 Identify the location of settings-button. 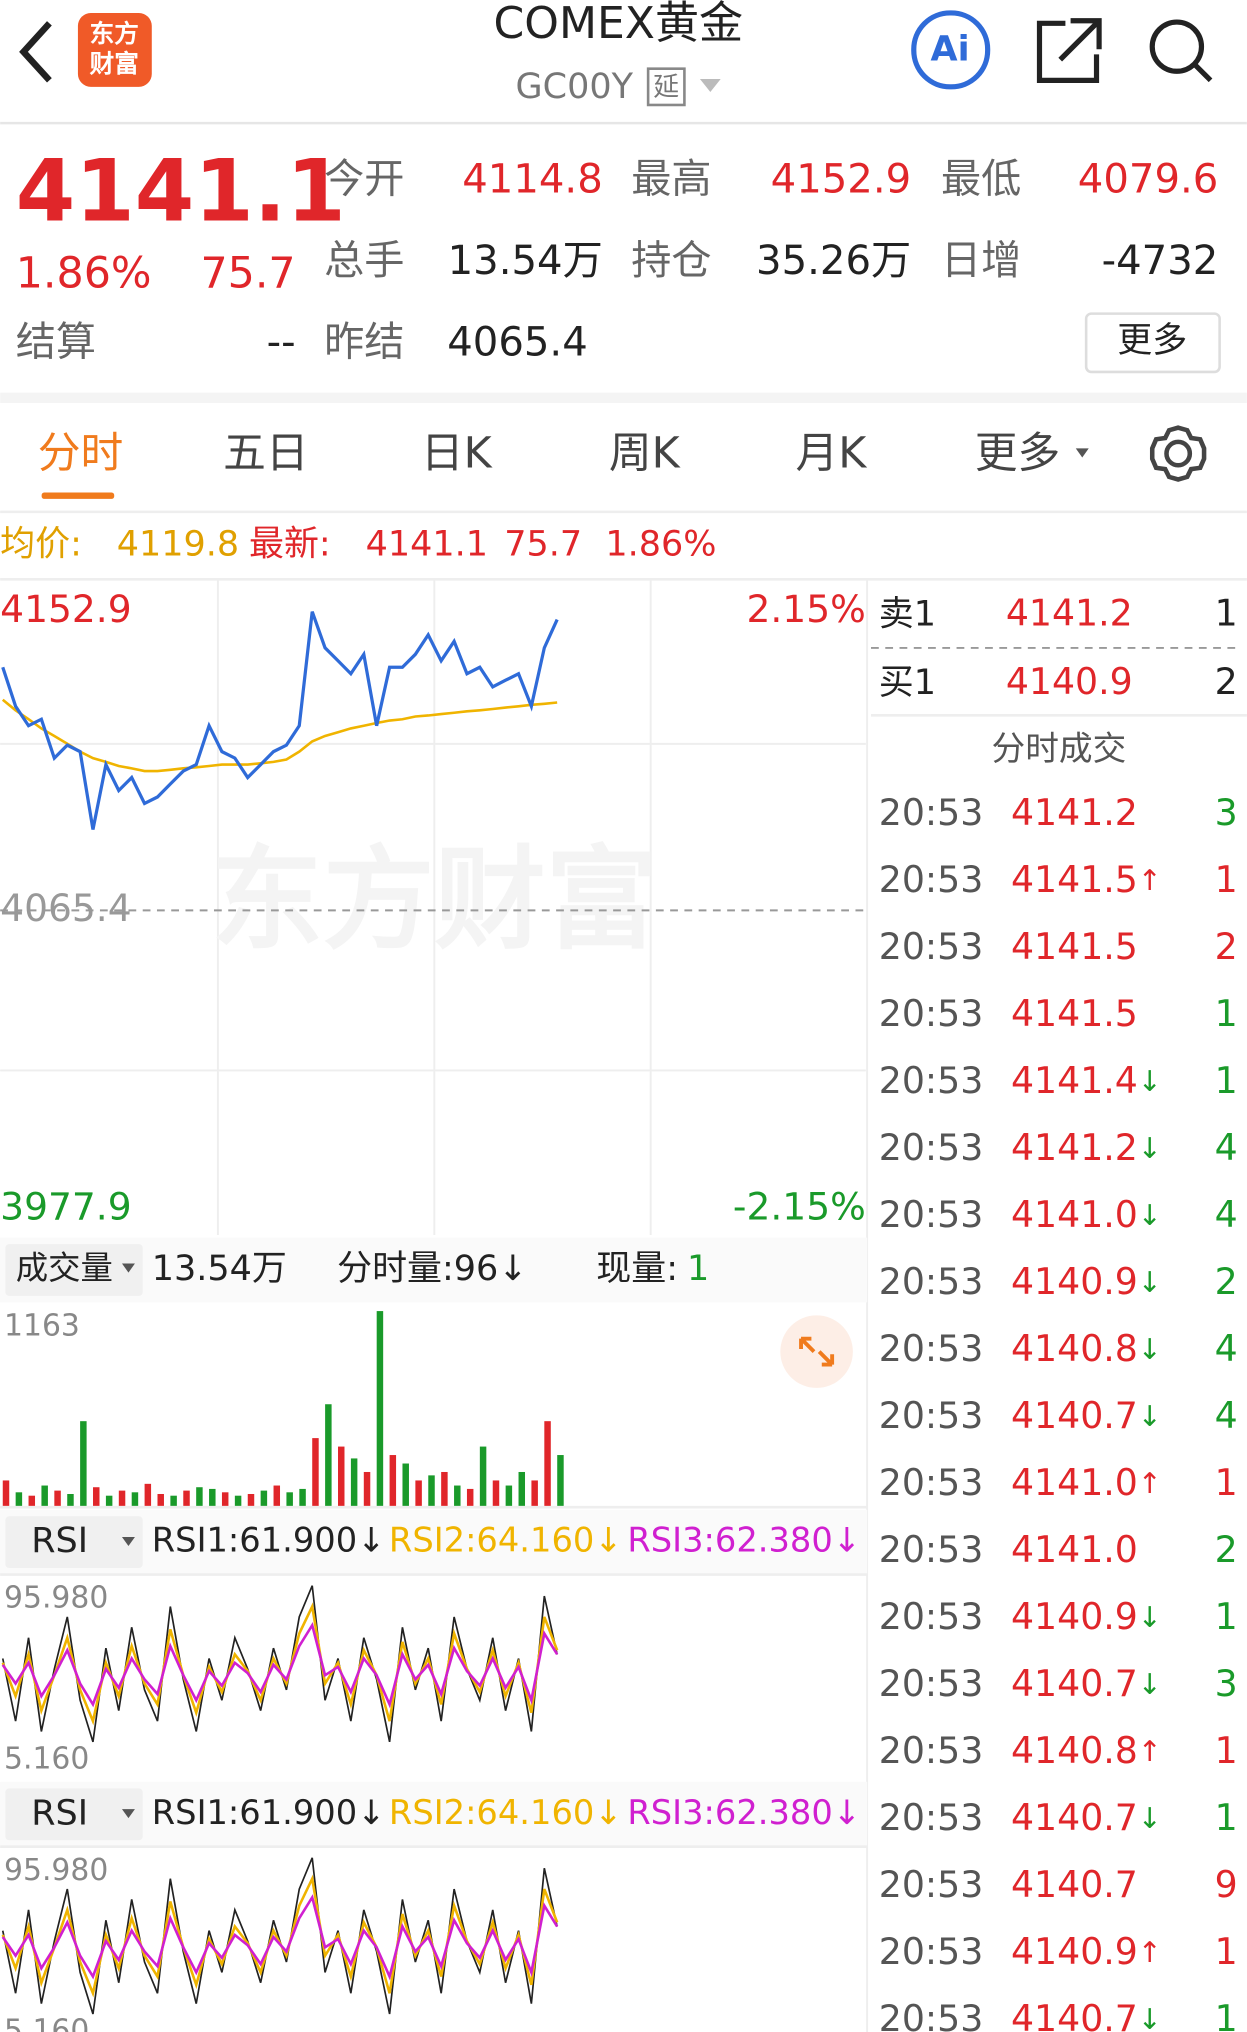
(1178, 453).